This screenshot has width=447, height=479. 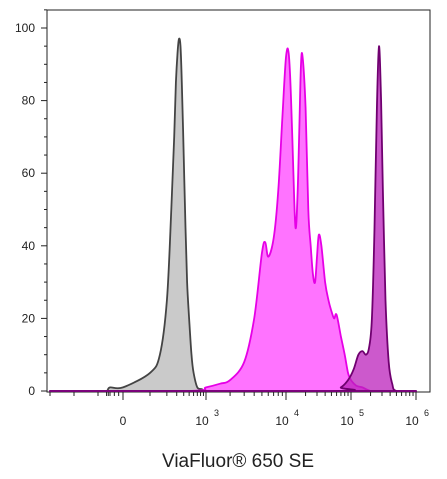 What do you see at coordinates (426, 413) in the screenshot?
I see `x-tick-exponent: 6` at bounding box center [426, 413].